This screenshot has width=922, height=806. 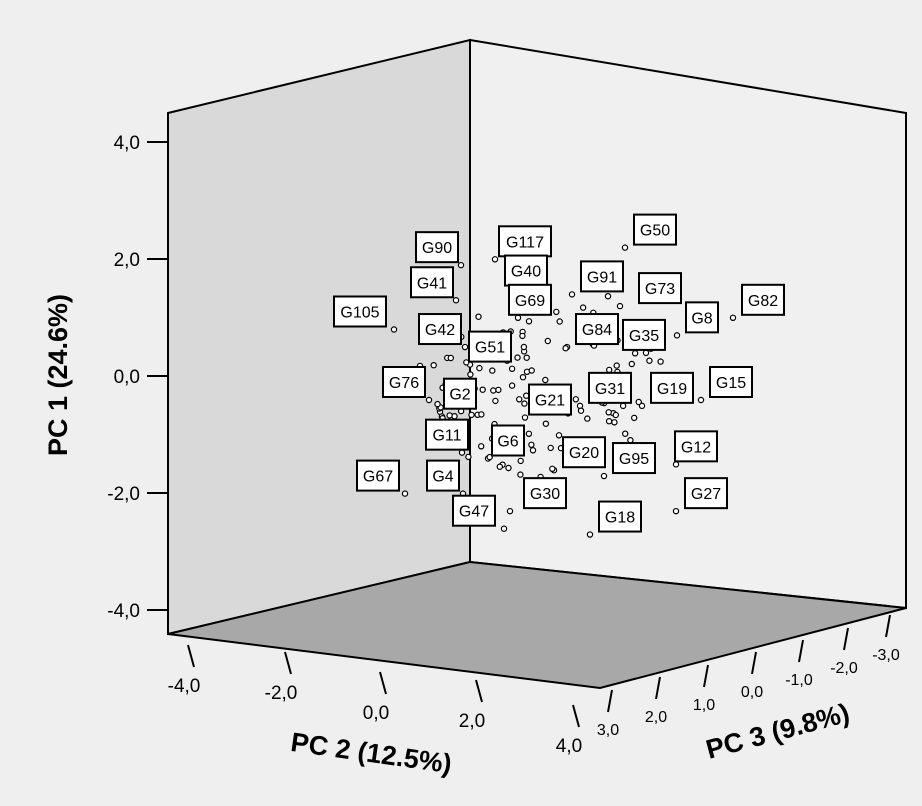 What do you see at coordinates (634, 458) in the screenshot?
I see `point-label-g95: G95` at bounding box center [634, 458].